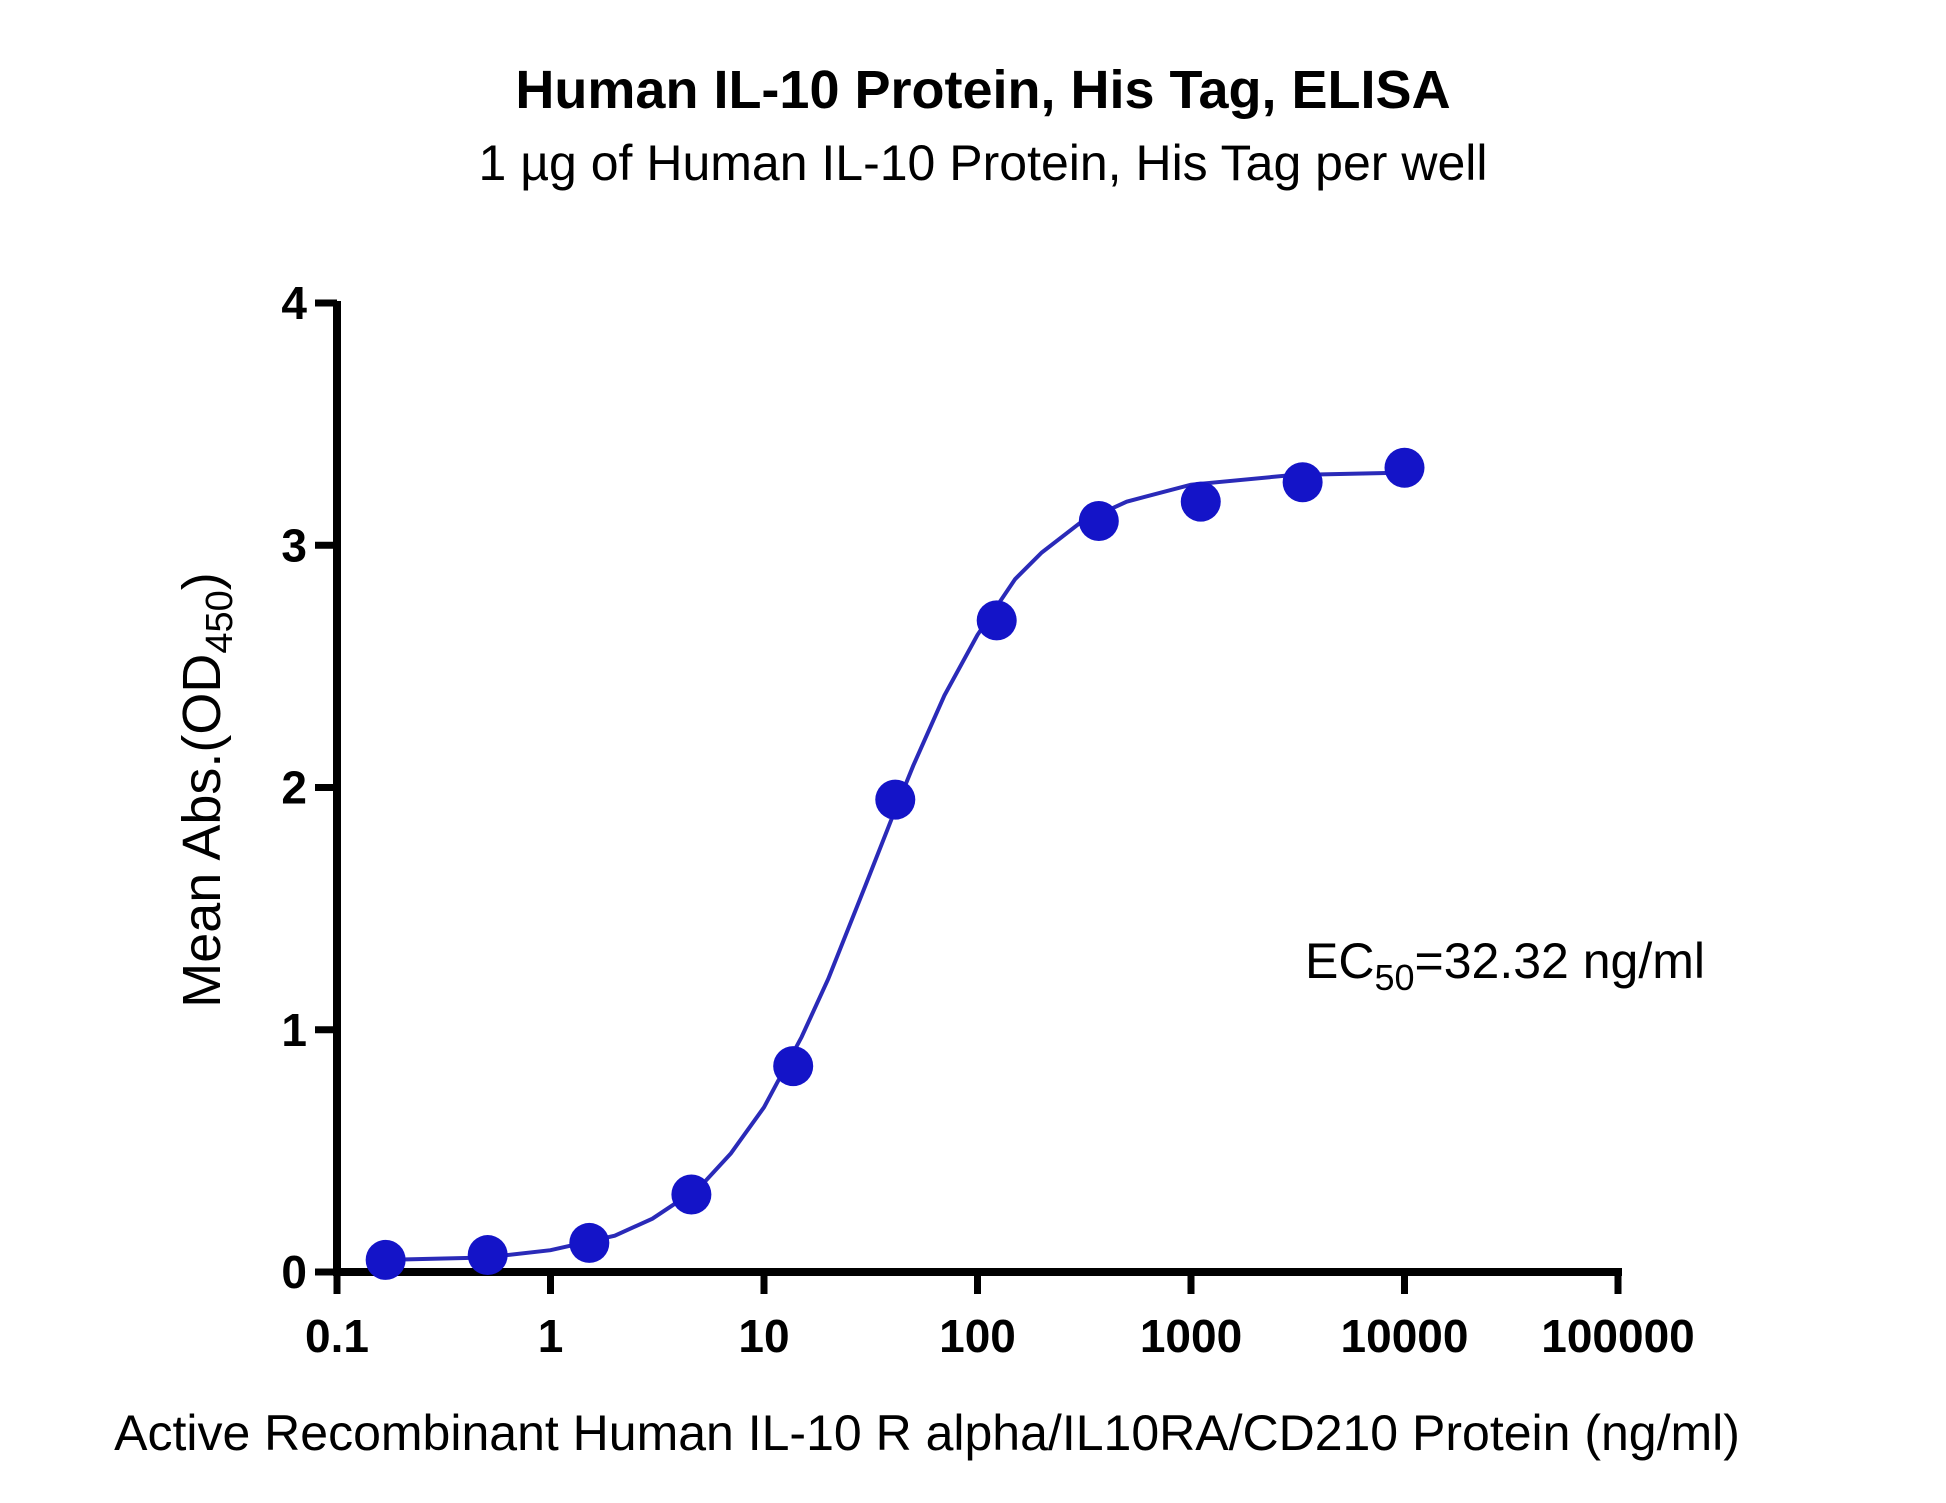  What do you see at coordinates (1339, 961) in the screenshot?
I see `annotation-main: EC` at bounding box center [1339, 961].